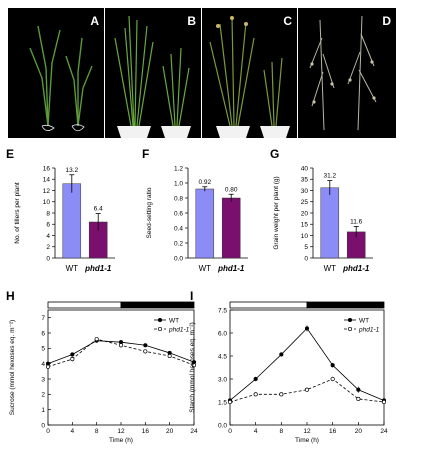 The height and width of the screenshot is (450, 423). What do you see at coordinates (145, 154) in the screenshot?
I see `panel-label: F` at bounding box center [145, 154].